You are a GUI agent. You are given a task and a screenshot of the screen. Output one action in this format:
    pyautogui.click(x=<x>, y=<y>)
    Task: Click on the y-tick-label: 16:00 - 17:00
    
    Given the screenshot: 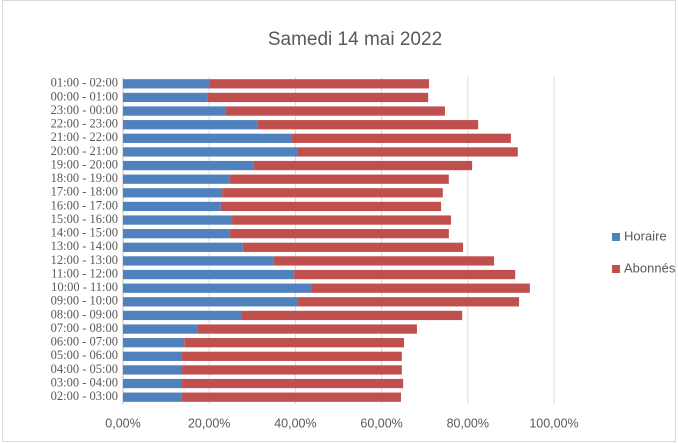 What is the action you would take?
    pyautogui.click(x=84, y=205)
    